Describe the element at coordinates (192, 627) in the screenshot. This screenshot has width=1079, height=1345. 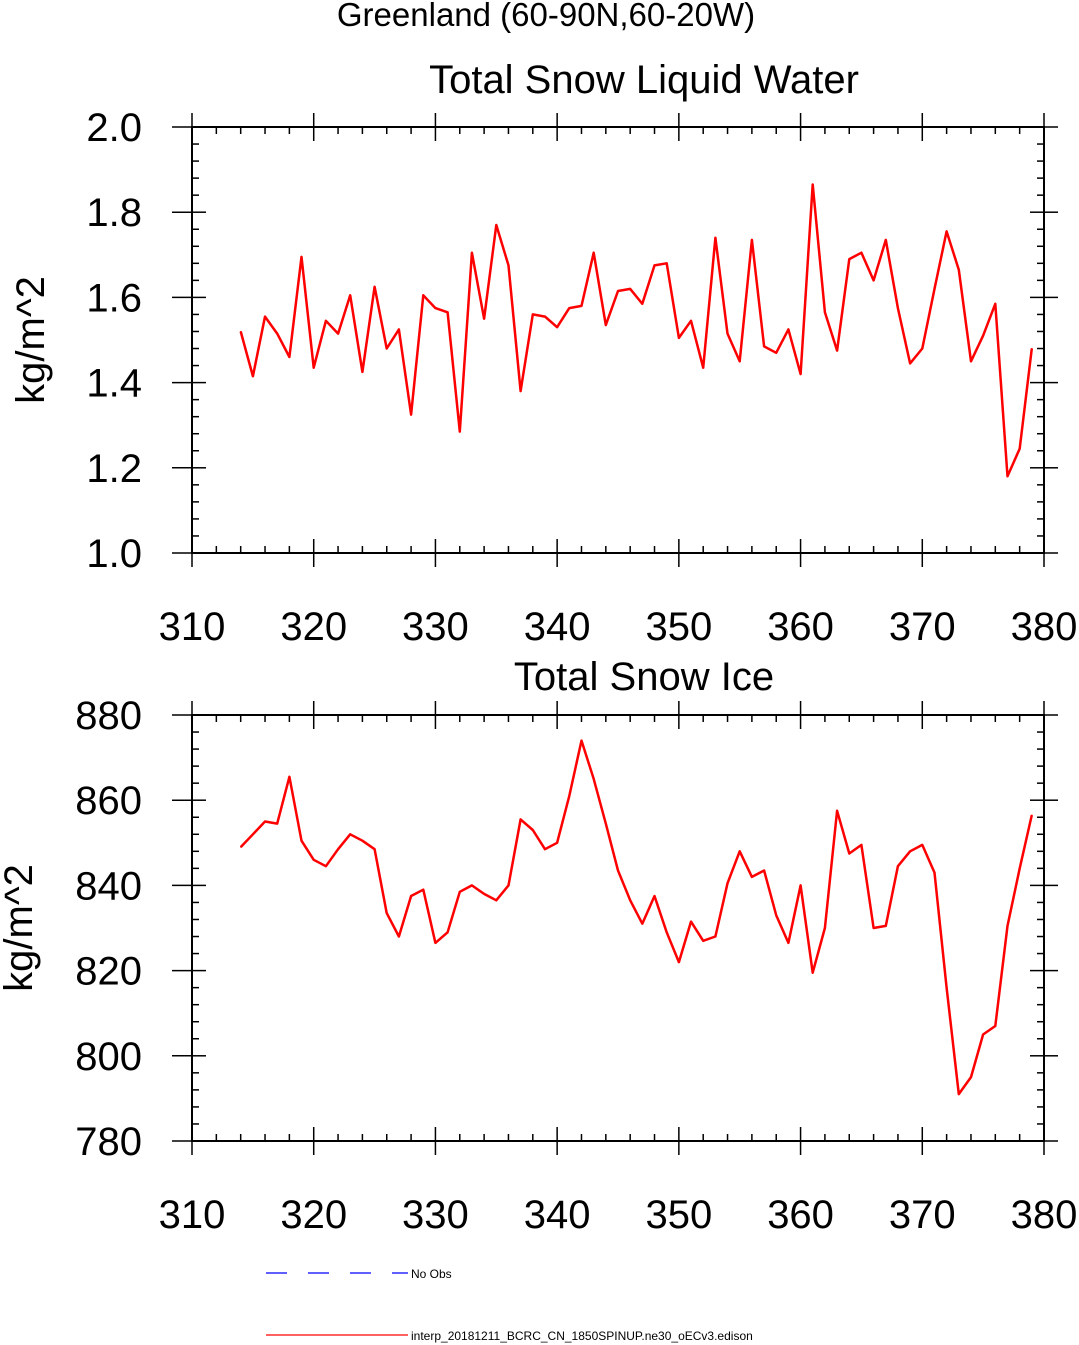
I see `x-tick-label: 310` at that location.